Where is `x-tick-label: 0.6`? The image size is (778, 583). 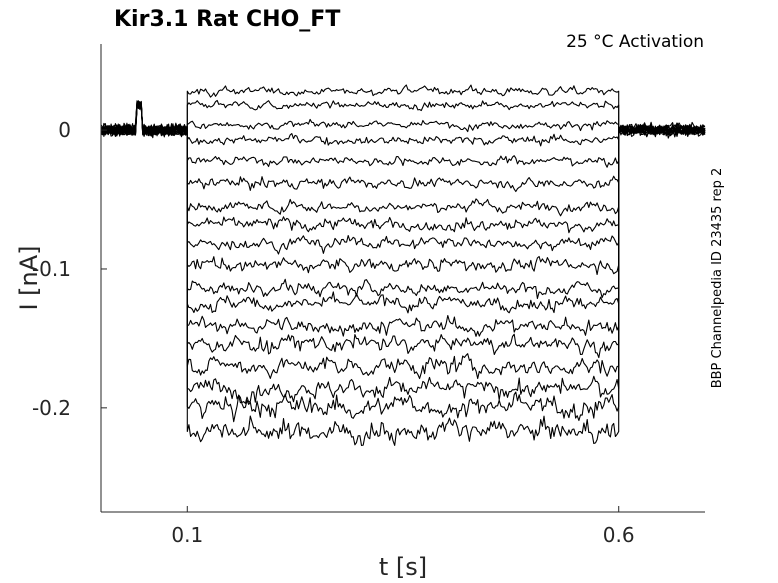 x-tick-label: 0.6 is located at coordinates (619, 535).